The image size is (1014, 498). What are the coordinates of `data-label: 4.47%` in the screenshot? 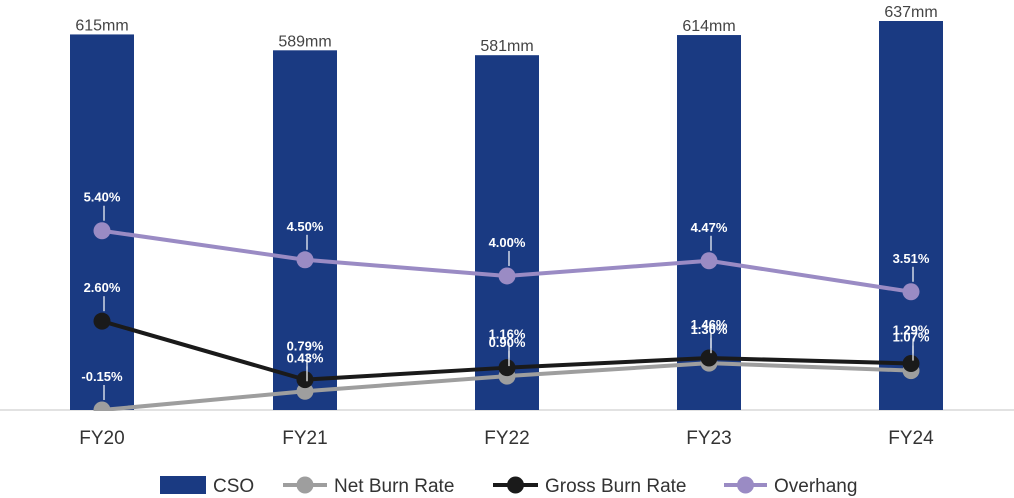 It's located at (709, 227).